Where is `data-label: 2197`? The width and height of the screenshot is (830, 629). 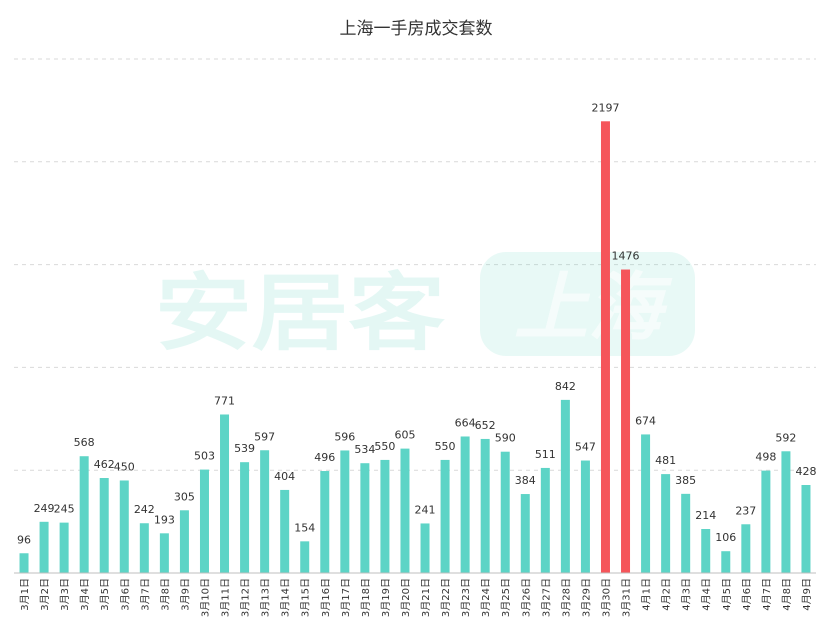
data-label: 2197 is located at coordinates (605, 107).